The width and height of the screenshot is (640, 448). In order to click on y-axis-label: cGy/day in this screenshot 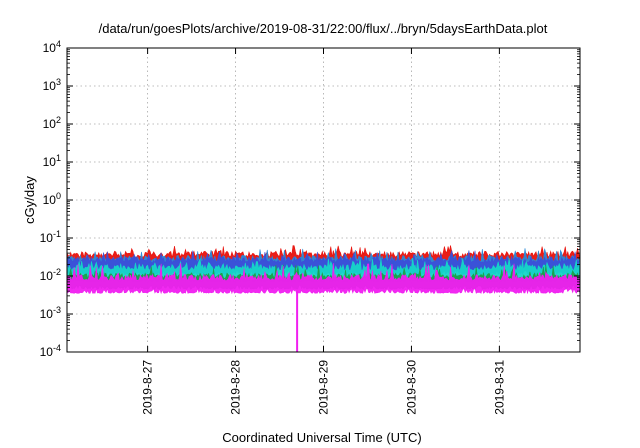, I will do `click(29, 200)`.